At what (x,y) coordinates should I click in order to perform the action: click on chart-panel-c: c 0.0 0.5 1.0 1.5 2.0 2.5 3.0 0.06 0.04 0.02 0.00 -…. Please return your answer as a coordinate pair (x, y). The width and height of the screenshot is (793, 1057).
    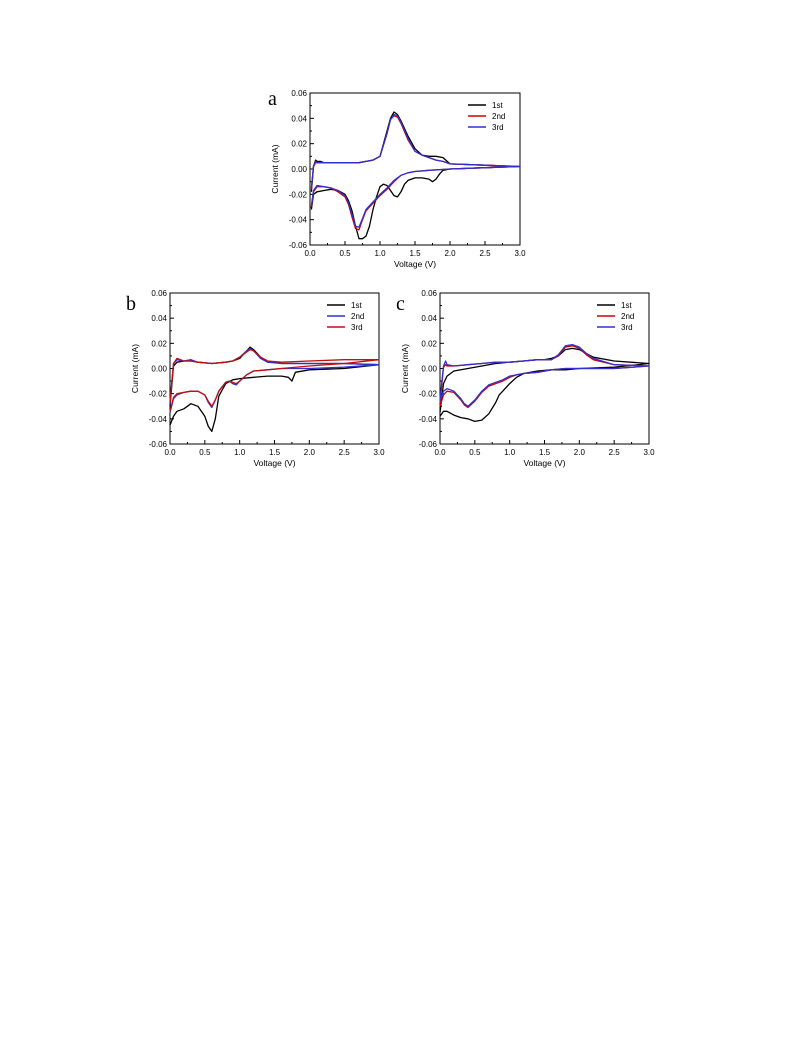
    Looking at the image, I should click on (524, 380).